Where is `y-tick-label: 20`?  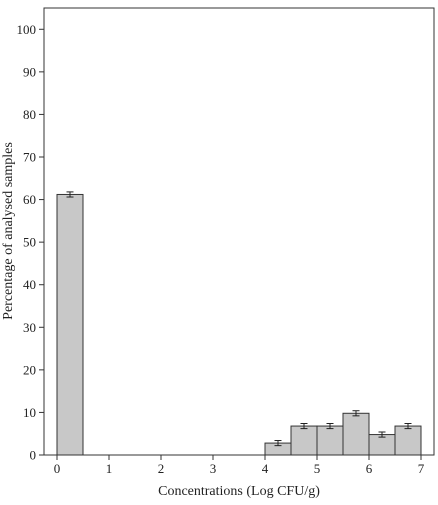 y-tick-label: 20 is located at coordinates (29, 369).